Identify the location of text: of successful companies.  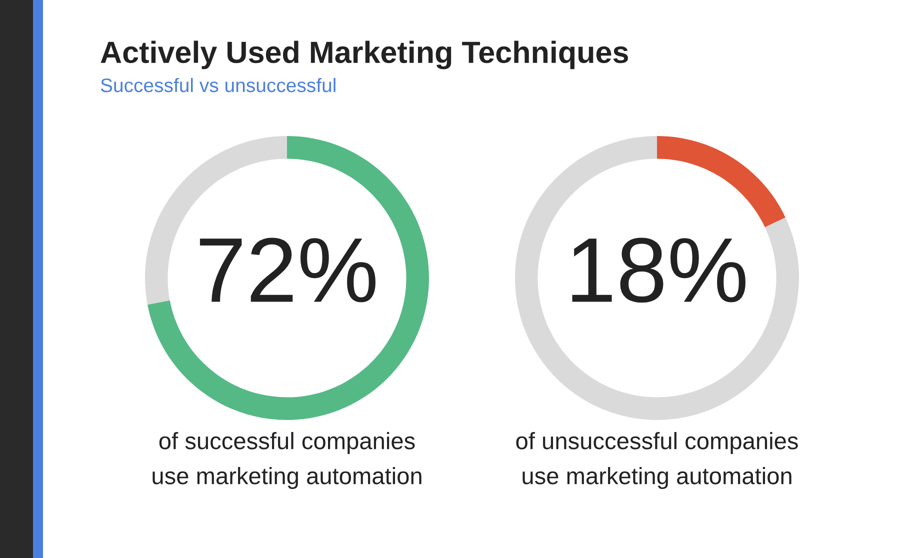
(287, 443).